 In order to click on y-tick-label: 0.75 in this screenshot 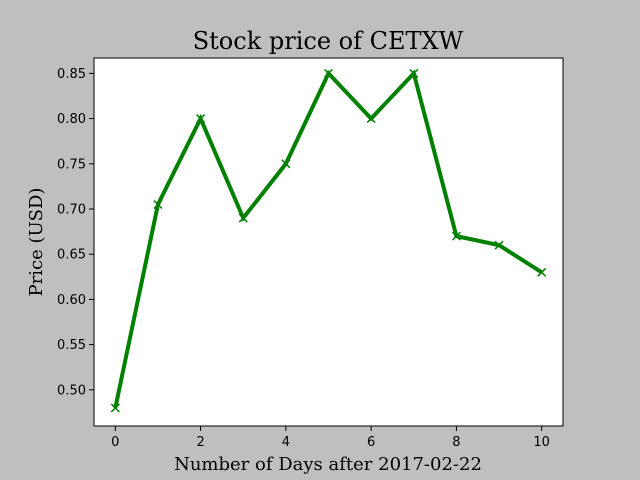, I will do `click(71, 164)`.